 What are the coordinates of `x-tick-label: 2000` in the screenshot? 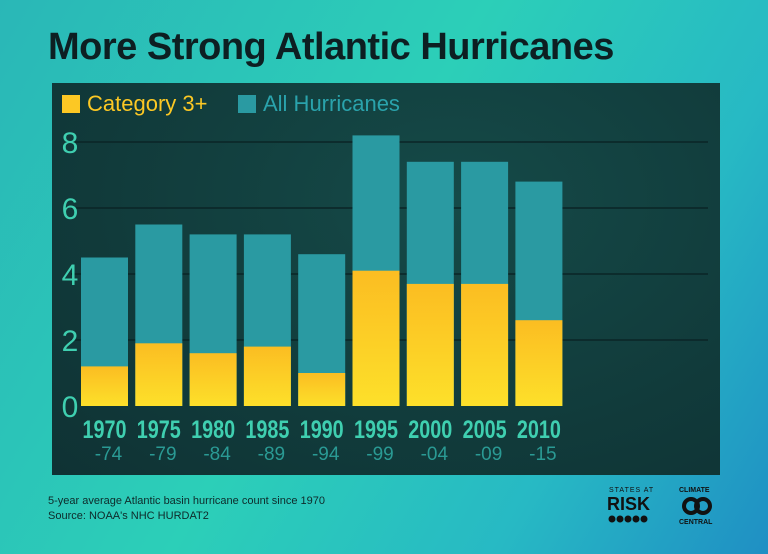 It's located at (430, 430).